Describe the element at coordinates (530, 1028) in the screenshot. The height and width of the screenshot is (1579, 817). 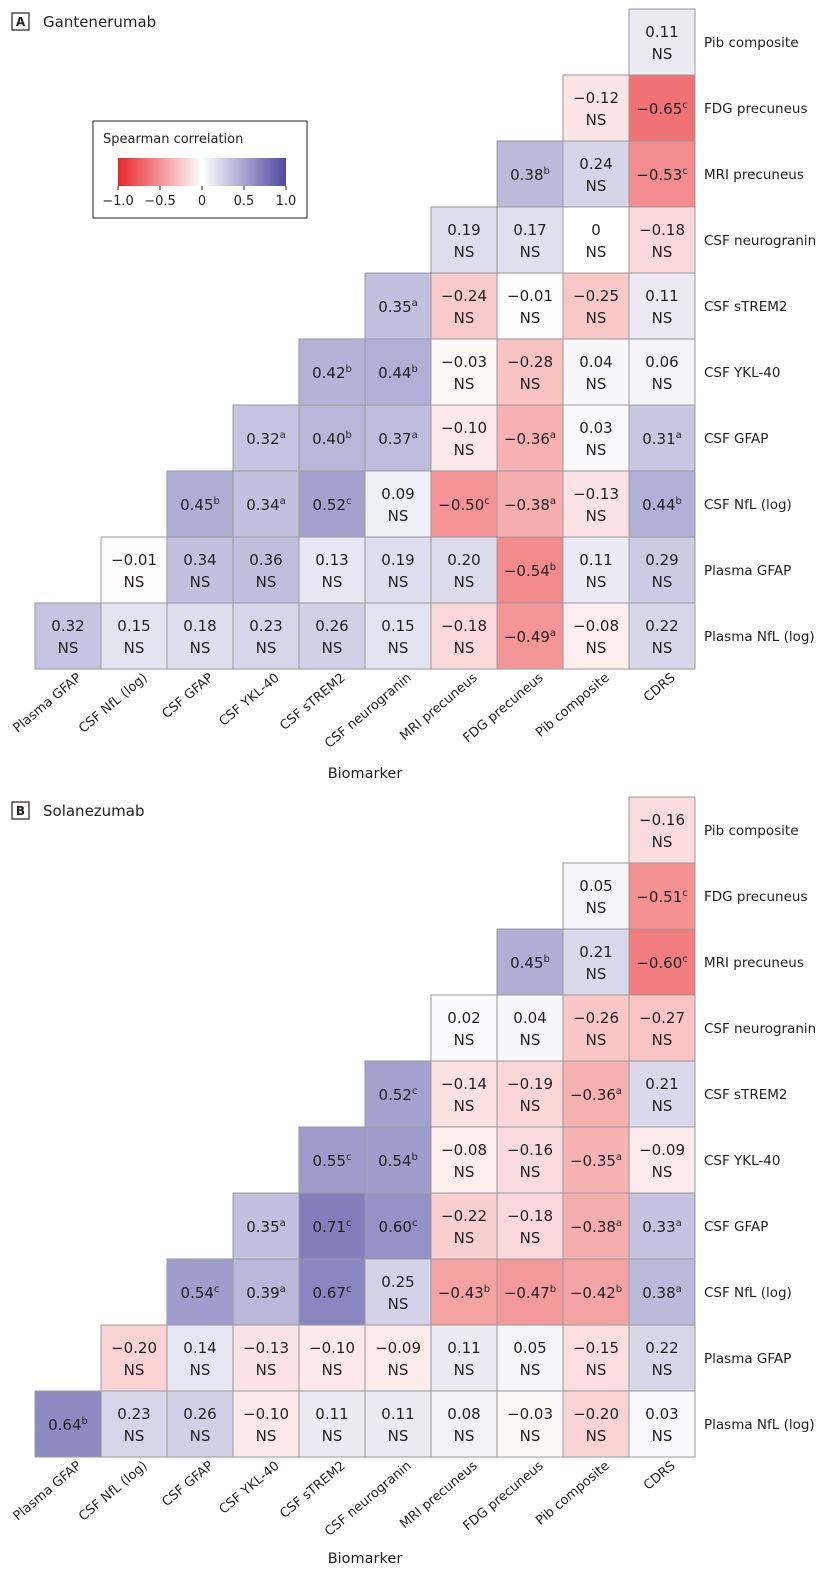
I see `heatmap-cell: 0.04 NS` at that location.